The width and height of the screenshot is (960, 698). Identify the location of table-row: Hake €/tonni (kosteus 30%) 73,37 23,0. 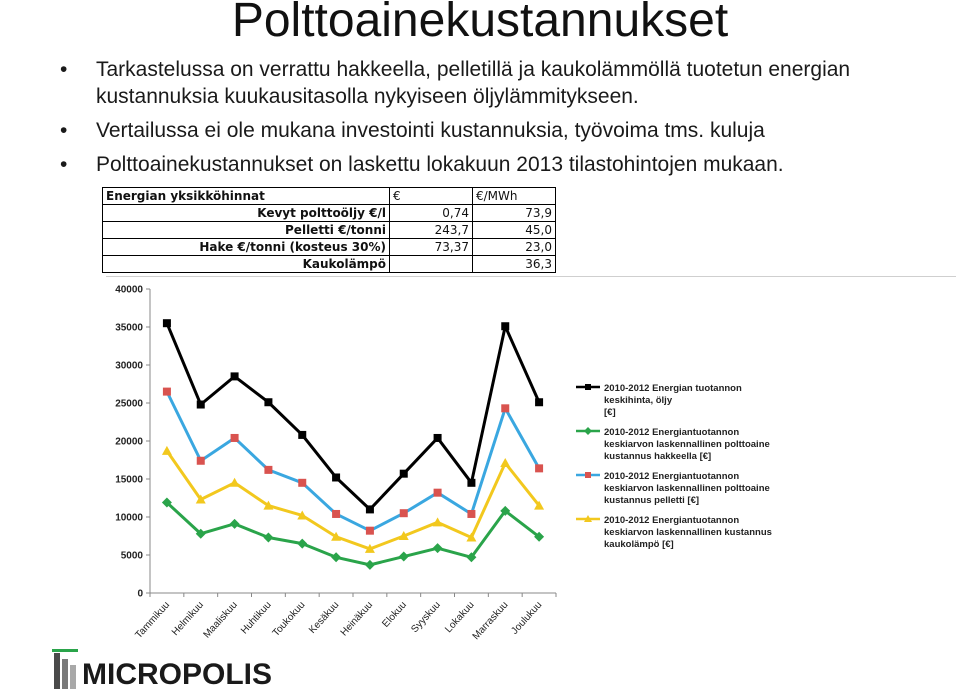
(329, 247).